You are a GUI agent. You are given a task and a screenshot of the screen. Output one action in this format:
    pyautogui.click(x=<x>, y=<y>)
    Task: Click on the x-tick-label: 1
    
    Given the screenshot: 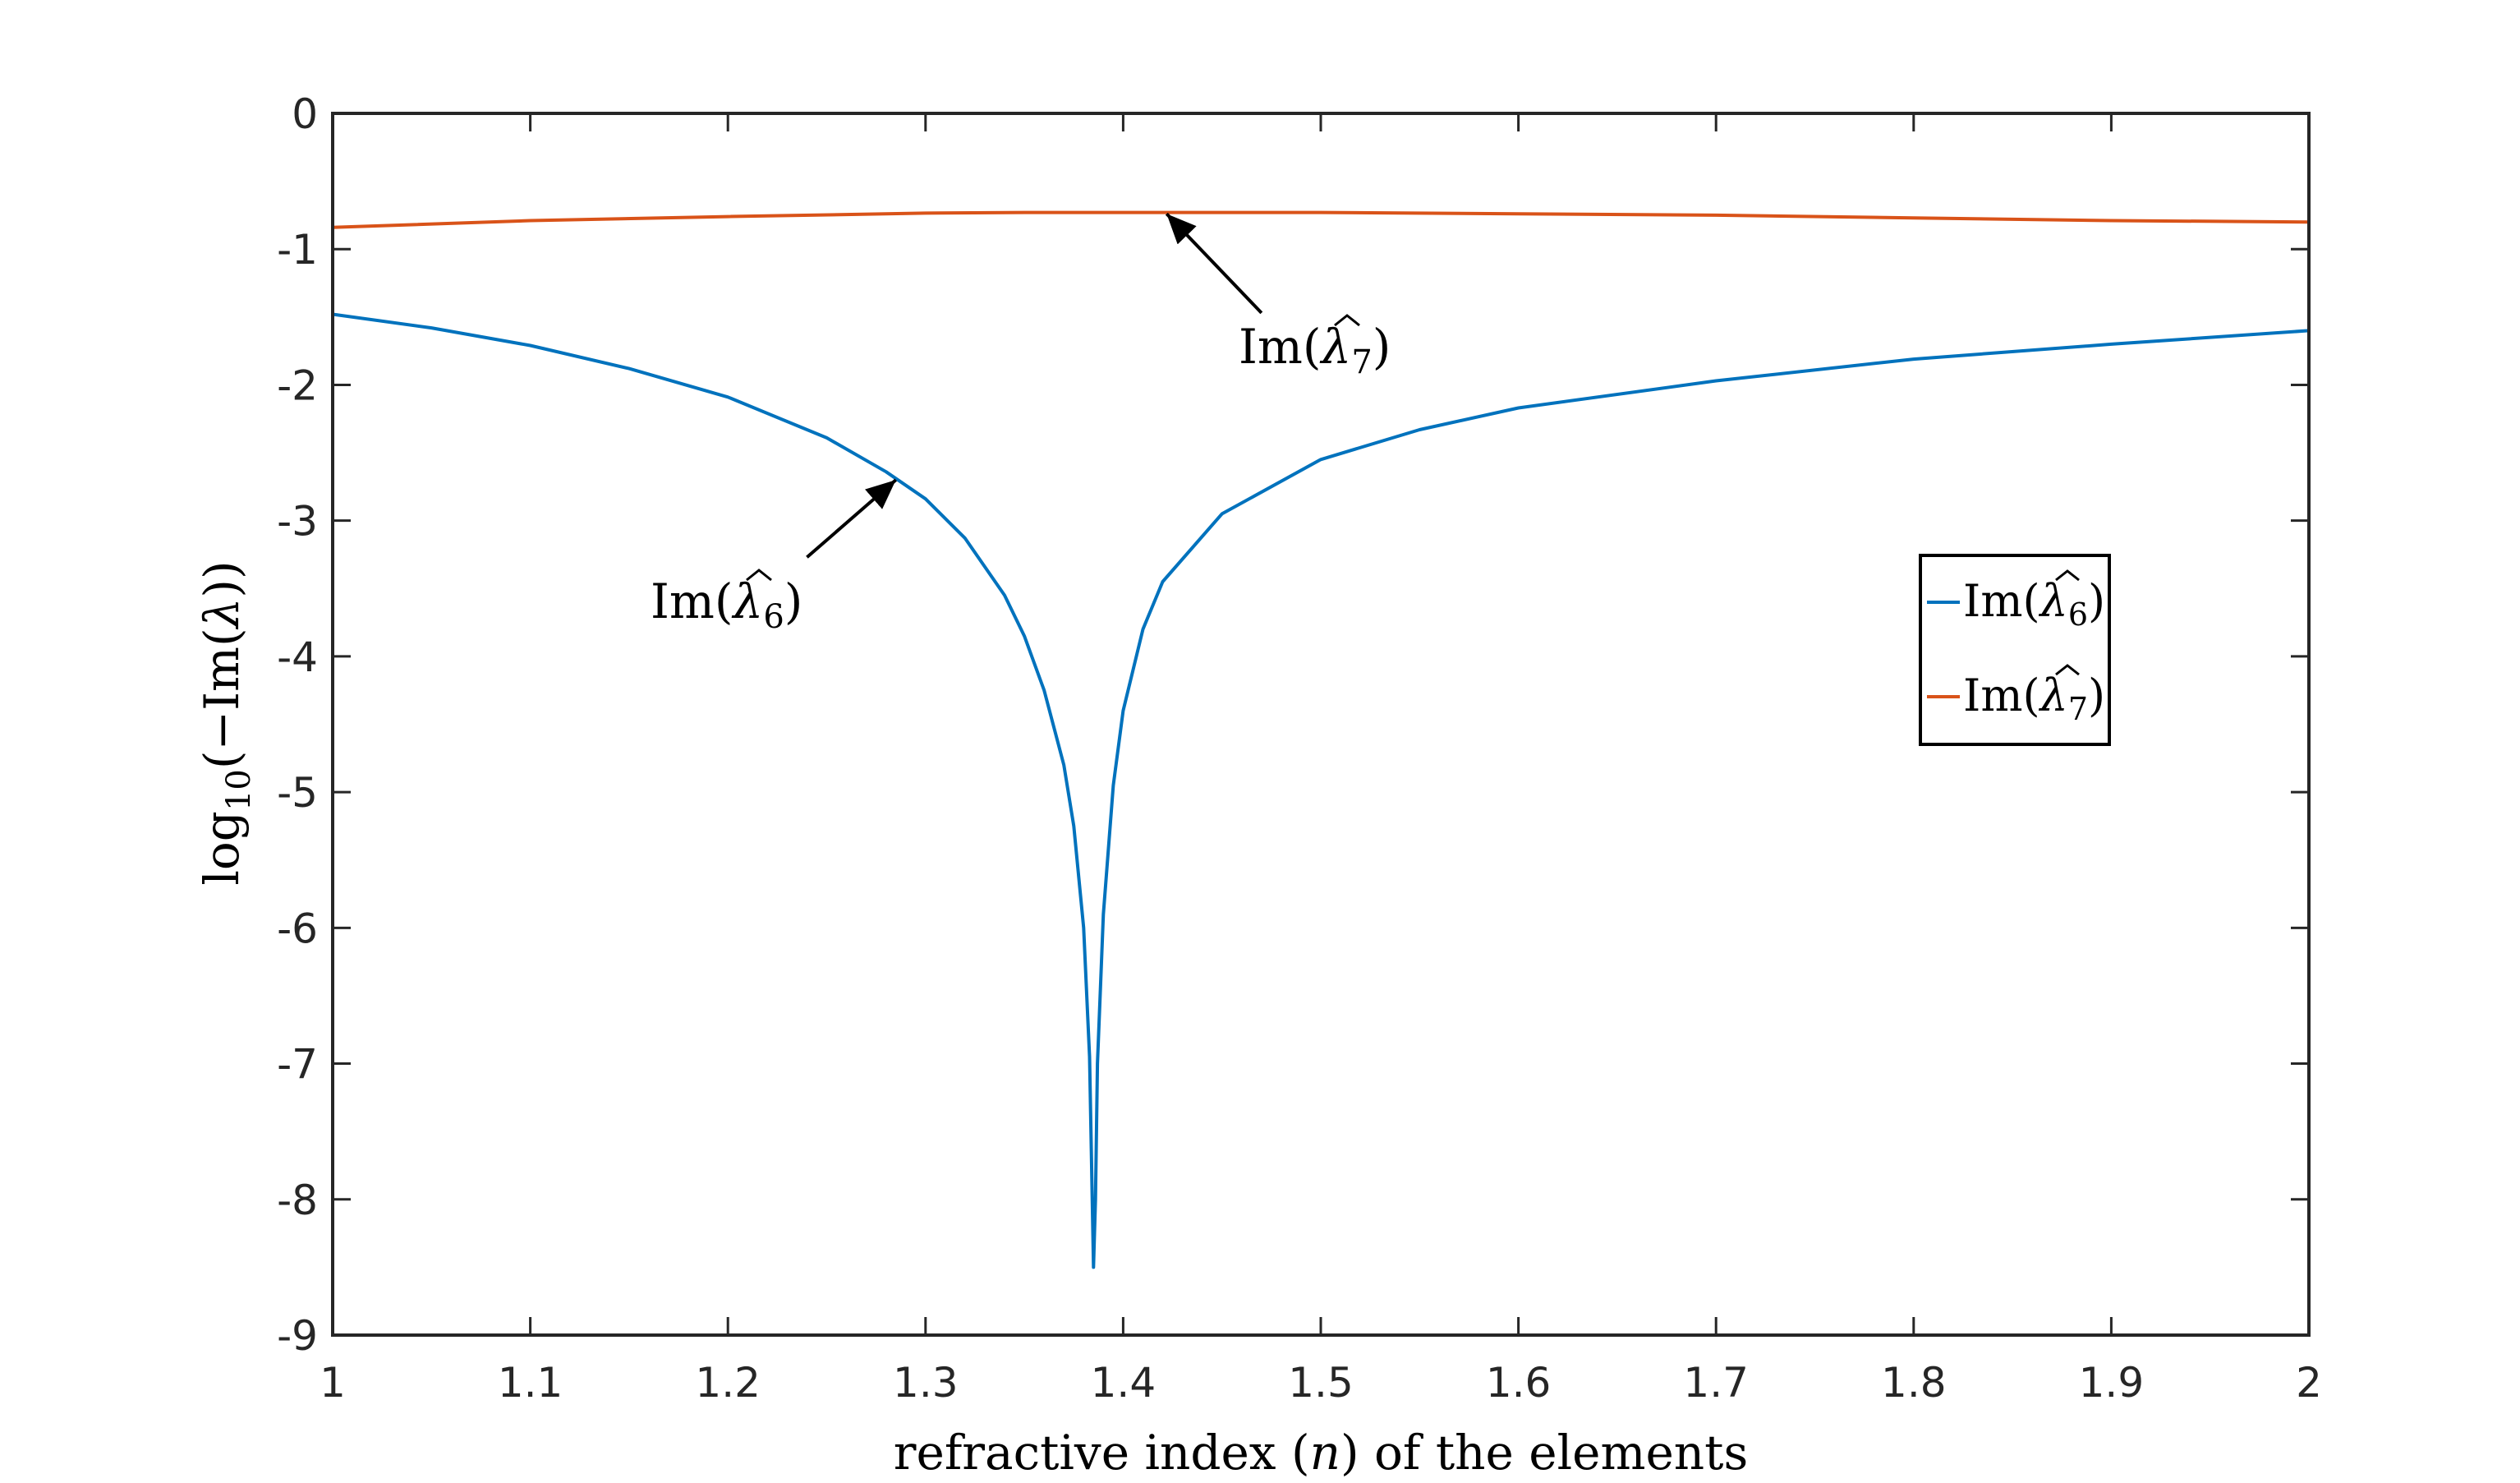 What is the action you would take?
    pyautogui.click(x=333, y=1383)
    